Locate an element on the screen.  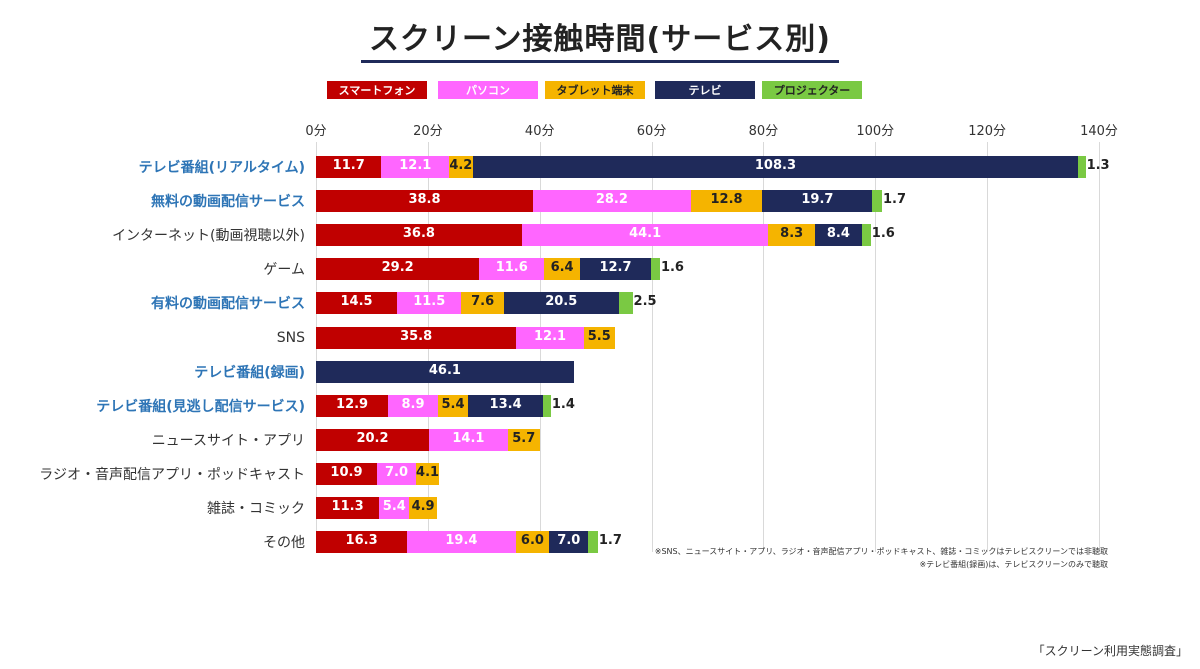
data-label: 11.3 is located at coordinates (347, 506).